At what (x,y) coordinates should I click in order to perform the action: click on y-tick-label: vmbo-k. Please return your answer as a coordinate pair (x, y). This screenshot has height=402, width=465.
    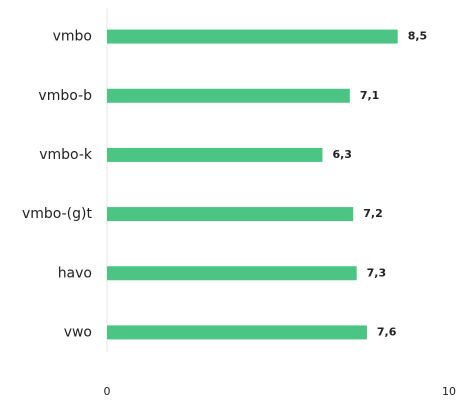
    Looking at the image, I should click on (66, 155).